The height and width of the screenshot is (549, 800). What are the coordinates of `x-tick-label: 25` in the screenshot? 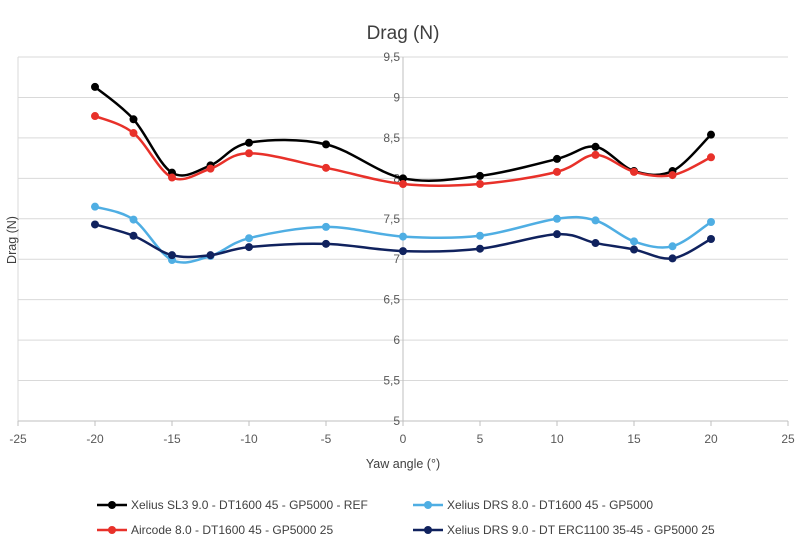 It's located at (788, 439).